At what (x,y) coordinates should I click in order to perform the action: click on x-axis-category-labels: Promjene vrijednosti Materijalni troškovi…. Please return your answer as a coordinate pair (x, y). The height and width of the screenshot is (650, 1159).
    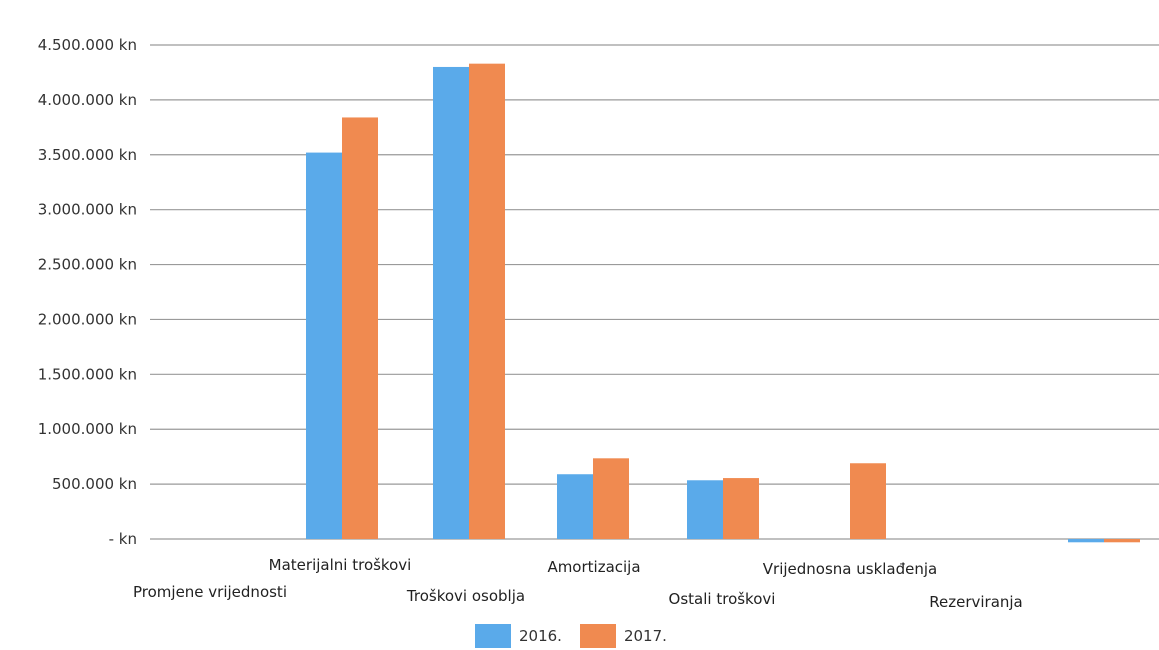
    Looking at the image, I should click on (578, 583).